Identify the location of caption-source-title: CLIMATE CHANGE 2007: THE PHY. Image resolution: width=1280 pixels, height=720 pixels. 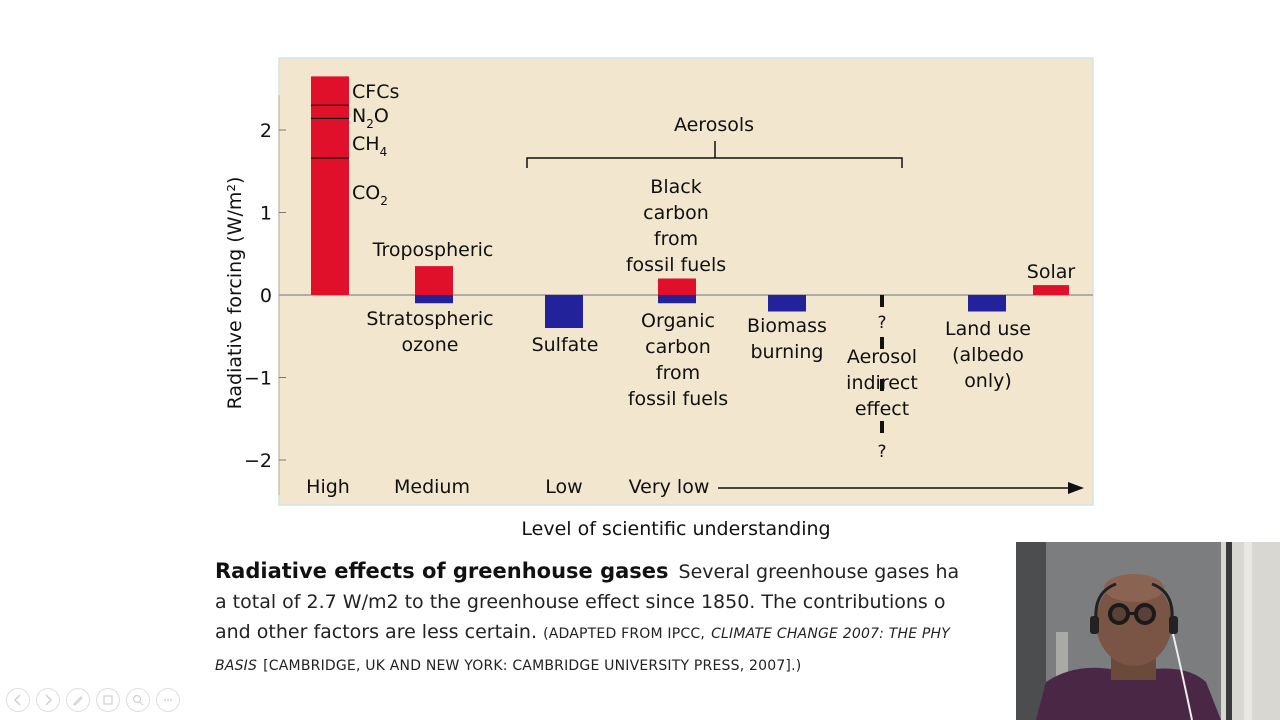
(831, 634).